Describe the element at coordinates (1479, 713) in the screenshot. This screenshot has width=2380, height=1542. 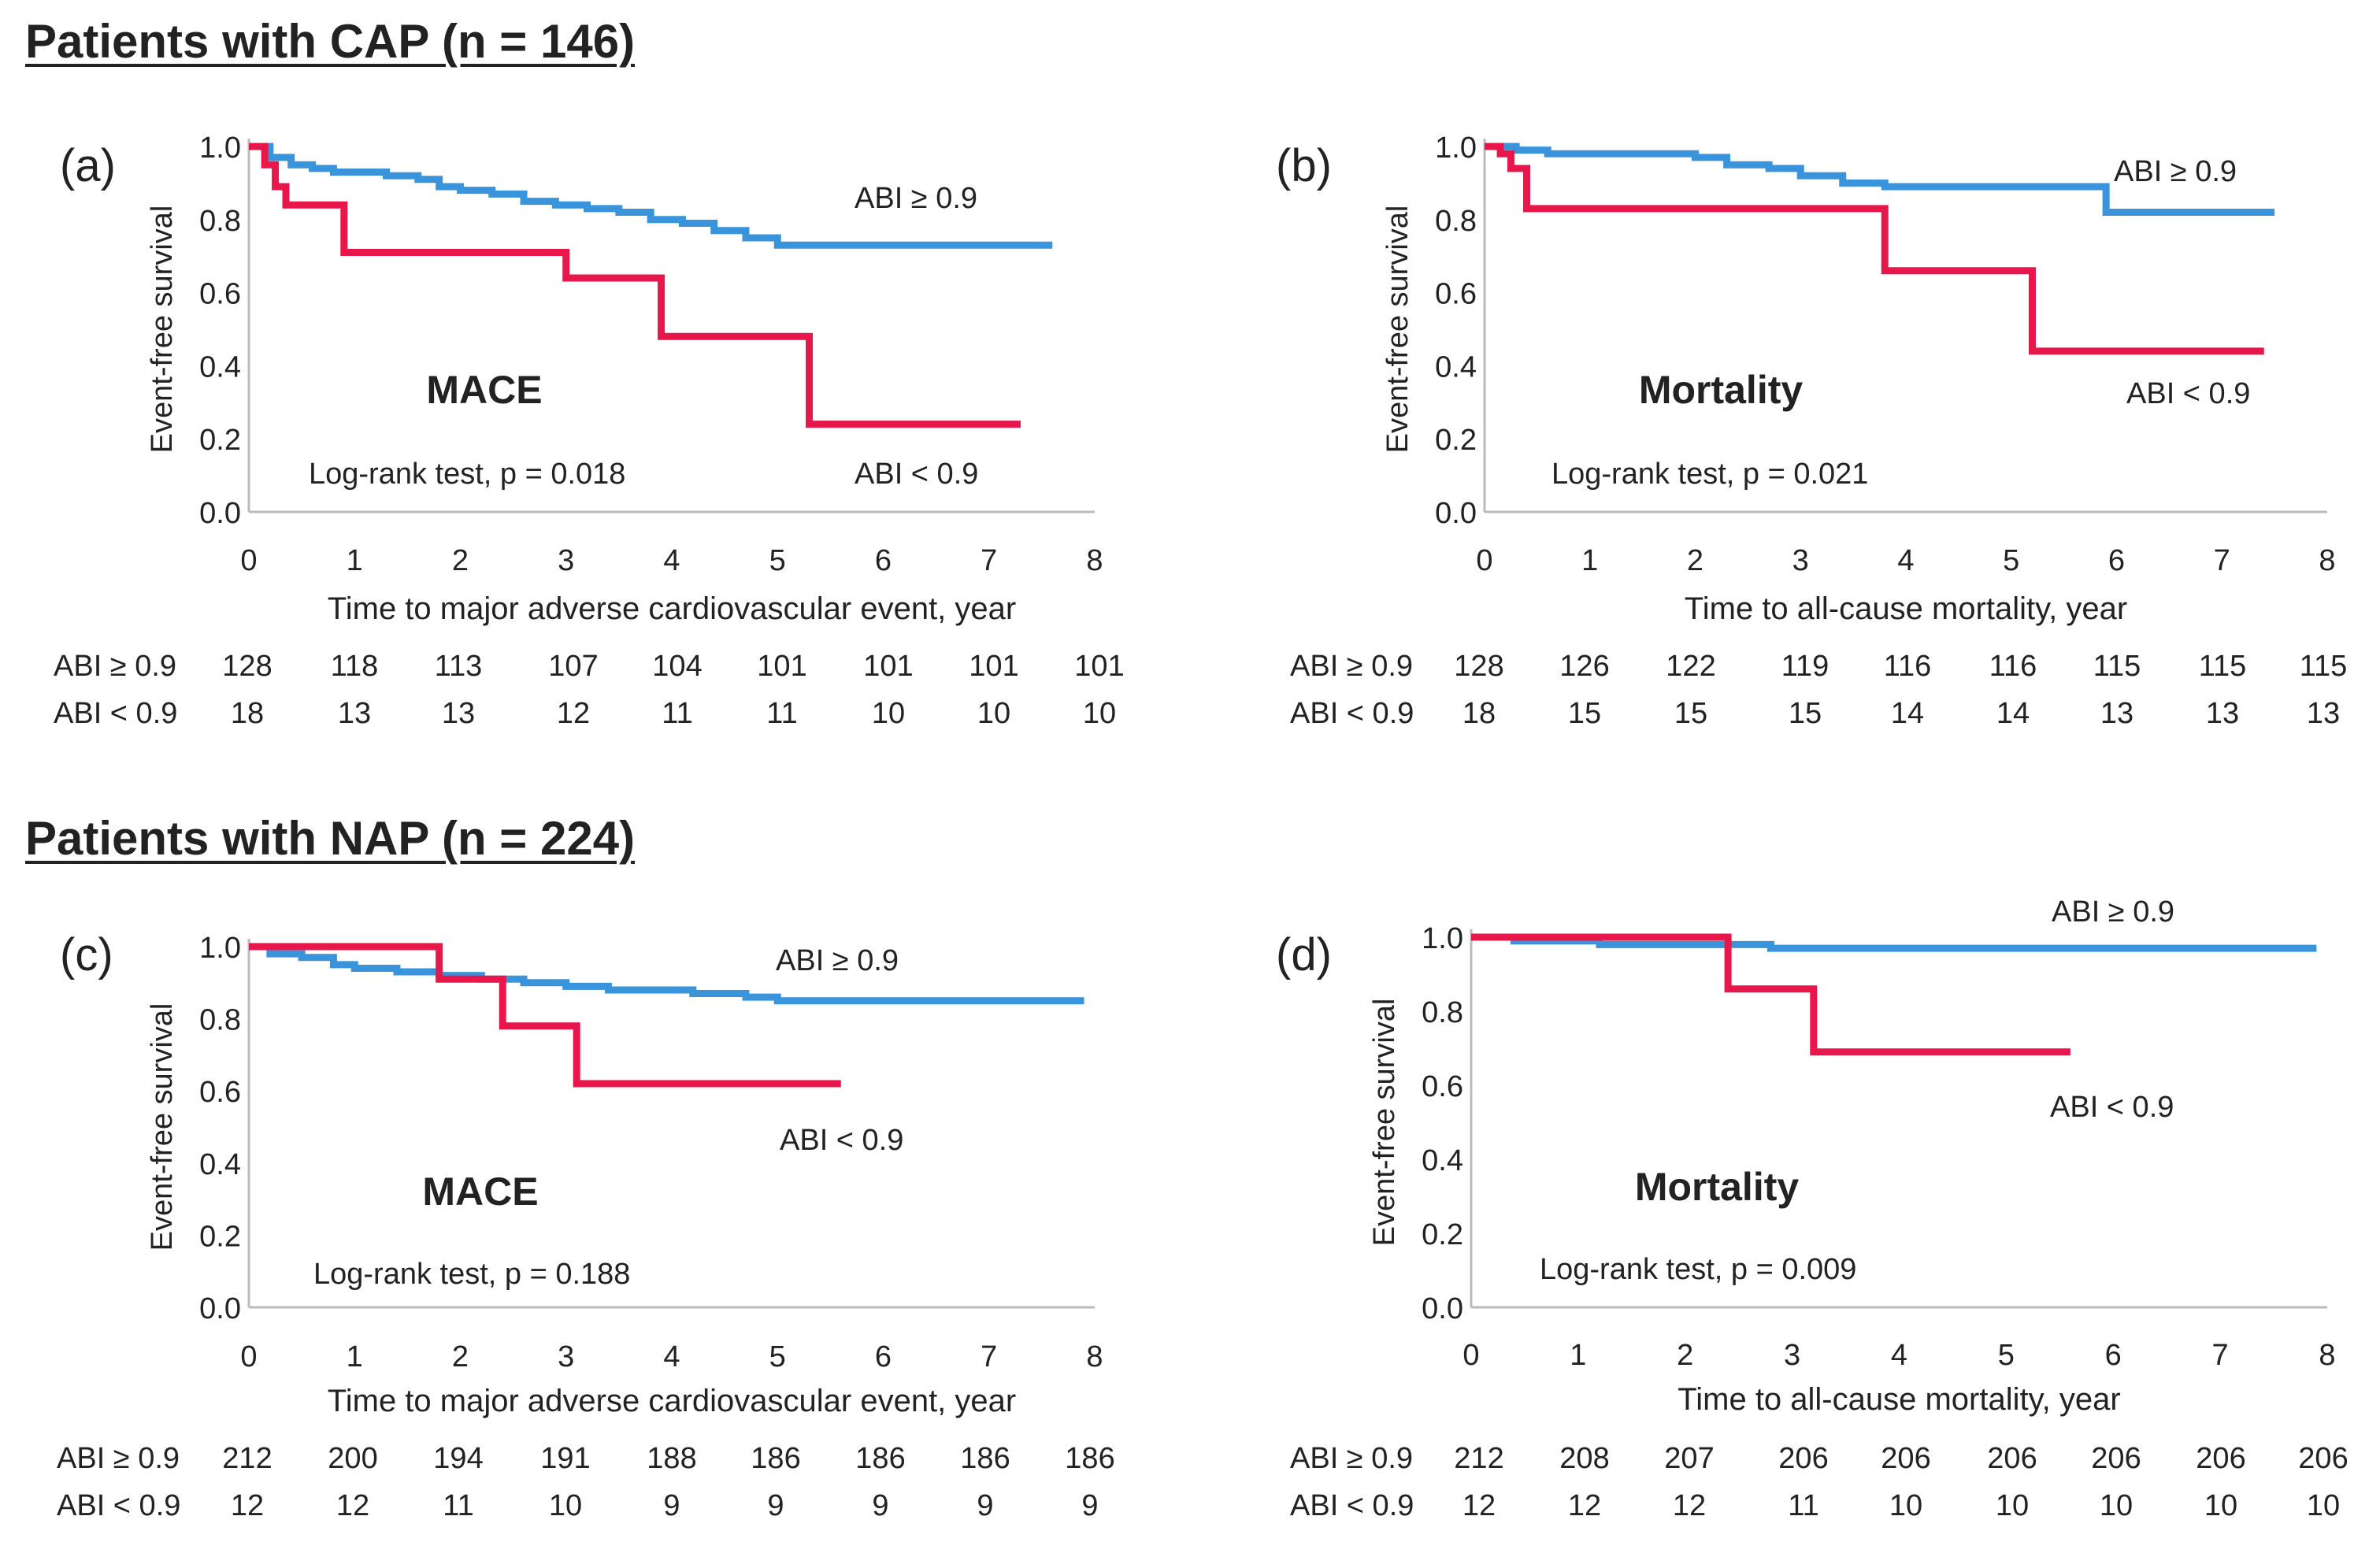
I see `risk-count: 18` at that location.